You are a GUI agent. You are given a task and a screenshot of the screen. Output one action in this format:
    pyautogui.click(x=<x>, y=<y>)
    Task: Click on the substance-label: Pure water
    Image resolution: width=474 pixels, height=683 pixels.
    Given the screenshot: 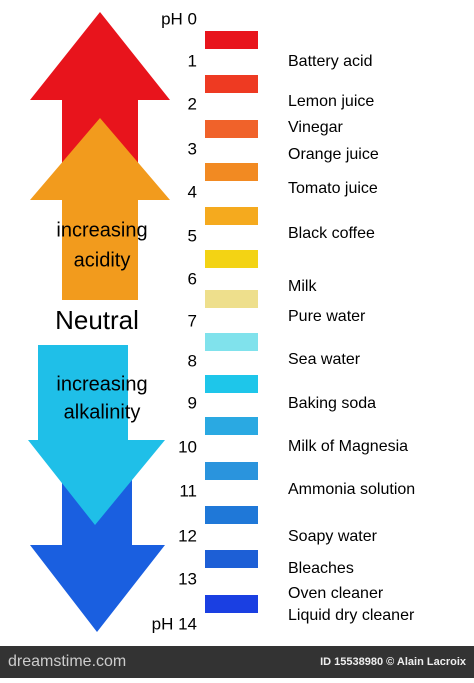 What is the action you would take?
    pyautogui.click(x=327, y=316)
    